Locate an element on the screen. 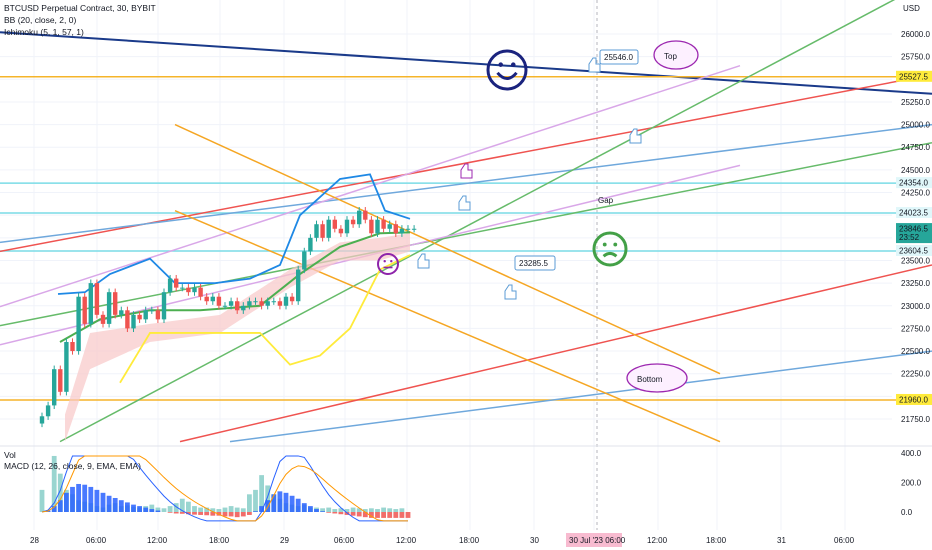  top-label: Top is located at coordinates (670, 56).